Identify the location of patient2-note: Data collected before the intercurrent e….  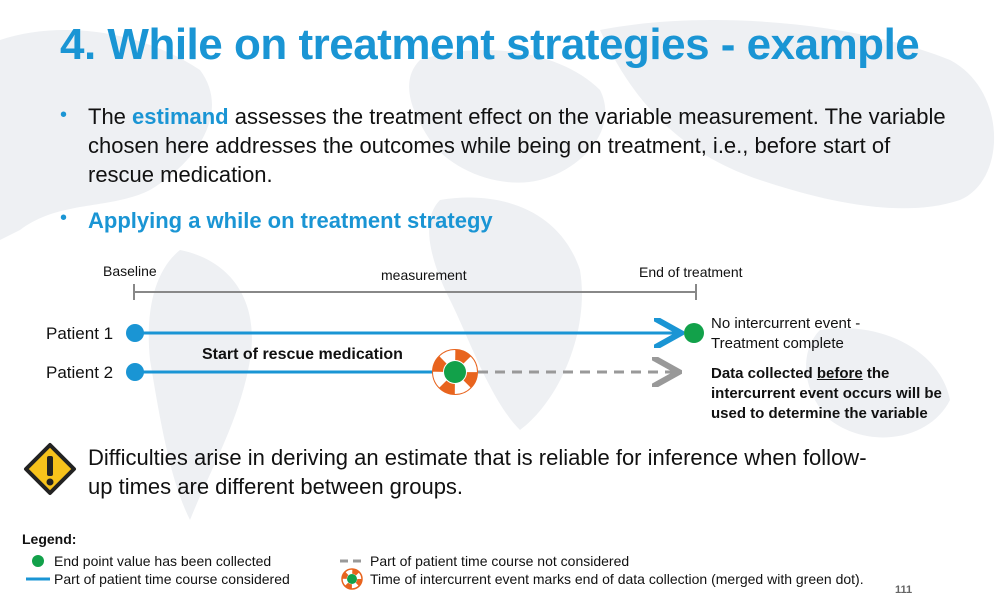
(826, 394).